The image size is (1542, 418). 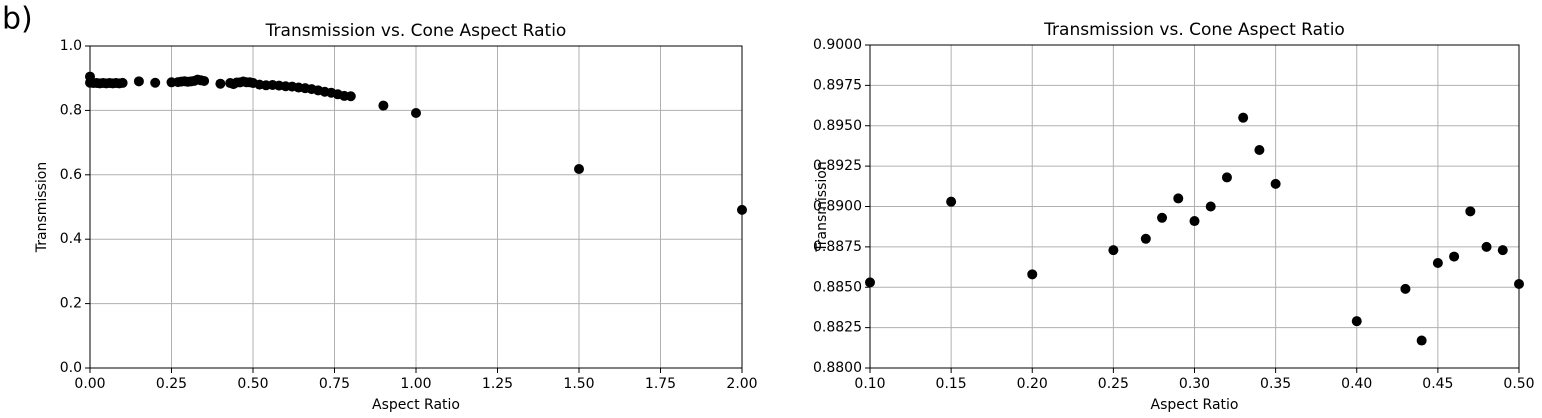 What do you see at coordinates (578, 384) in the screenshot?
I see `x-tick-label: 1.50` at bounding box center [578, 384].